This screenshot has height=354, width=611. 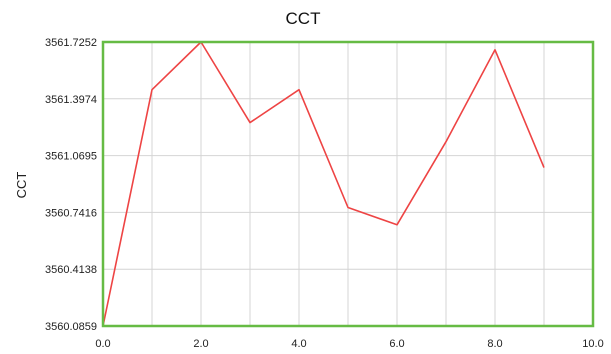 What do you see at coordinates (71, 327) in the screenshot?
I see `y-tick-label: 3560.0859` at bounding box center [71, 327].